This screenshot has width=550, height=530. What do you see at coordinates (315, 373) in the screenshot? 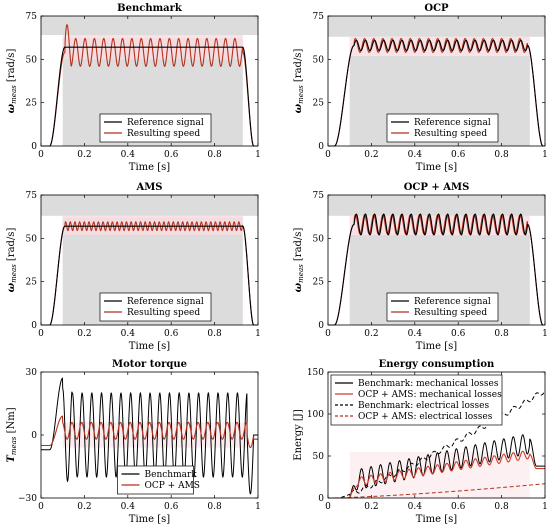
I see `y-tick-label: 150` at bounding box center [315, 373].